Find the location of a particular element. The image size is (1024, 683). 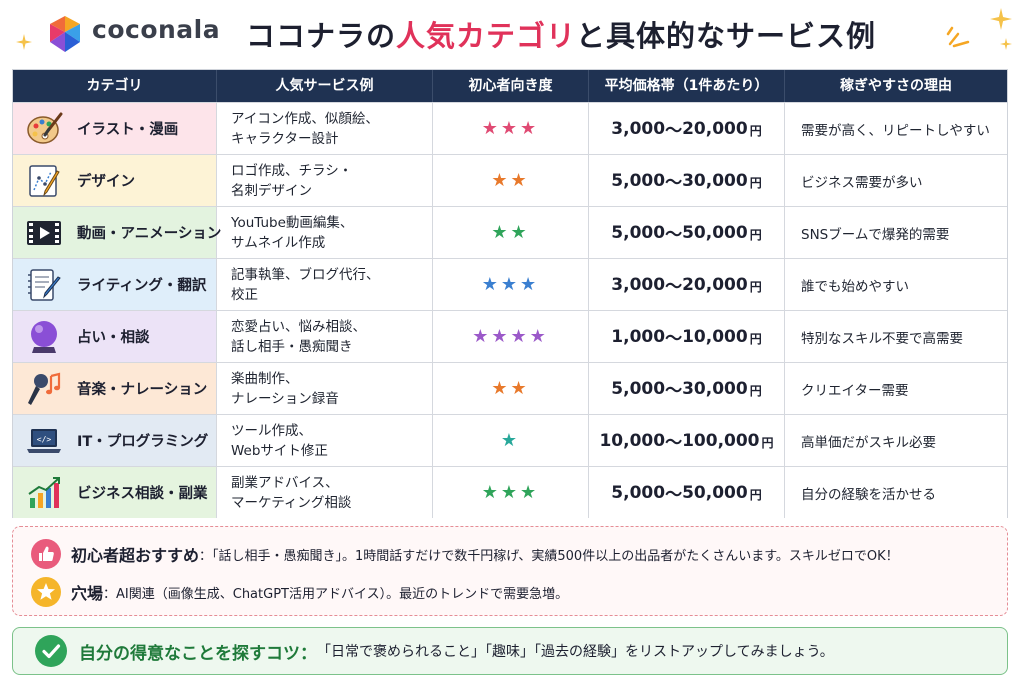

column-header-price: 平均価格帯（1件あたり） is located at coordinates (687, 86).